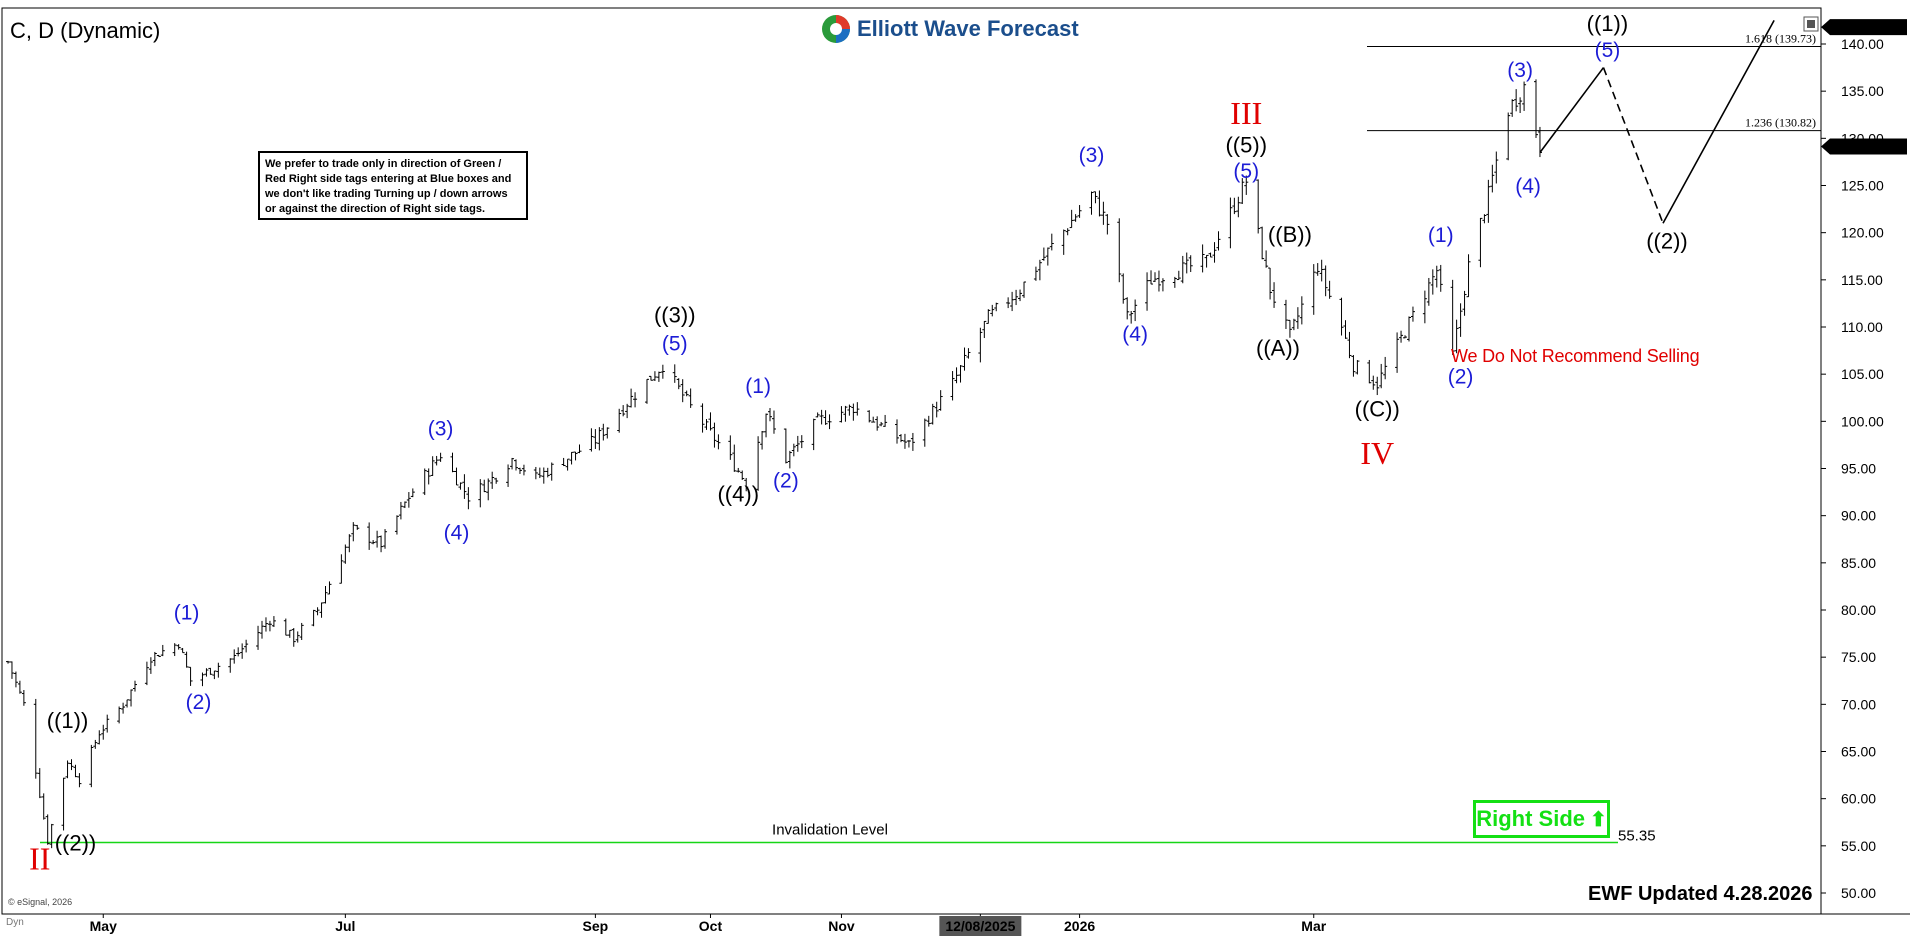 The image size is (1912, 941). Describe the element at coordinates (345, 926) in the screenshot. I see `x-tick-label: Jul` at that location.